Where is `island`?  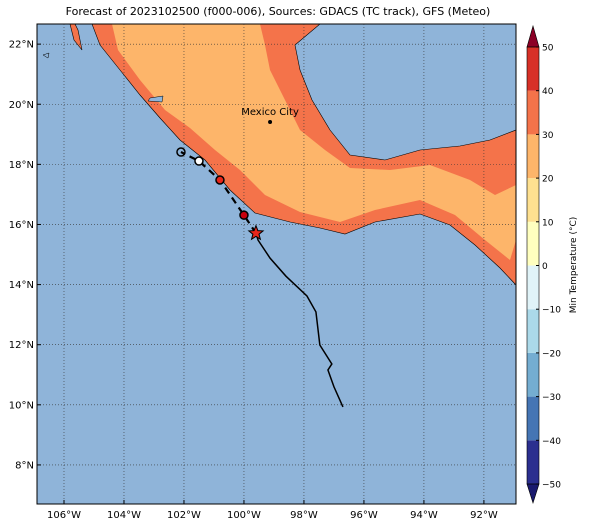 island is located at coordinates (46, 55).